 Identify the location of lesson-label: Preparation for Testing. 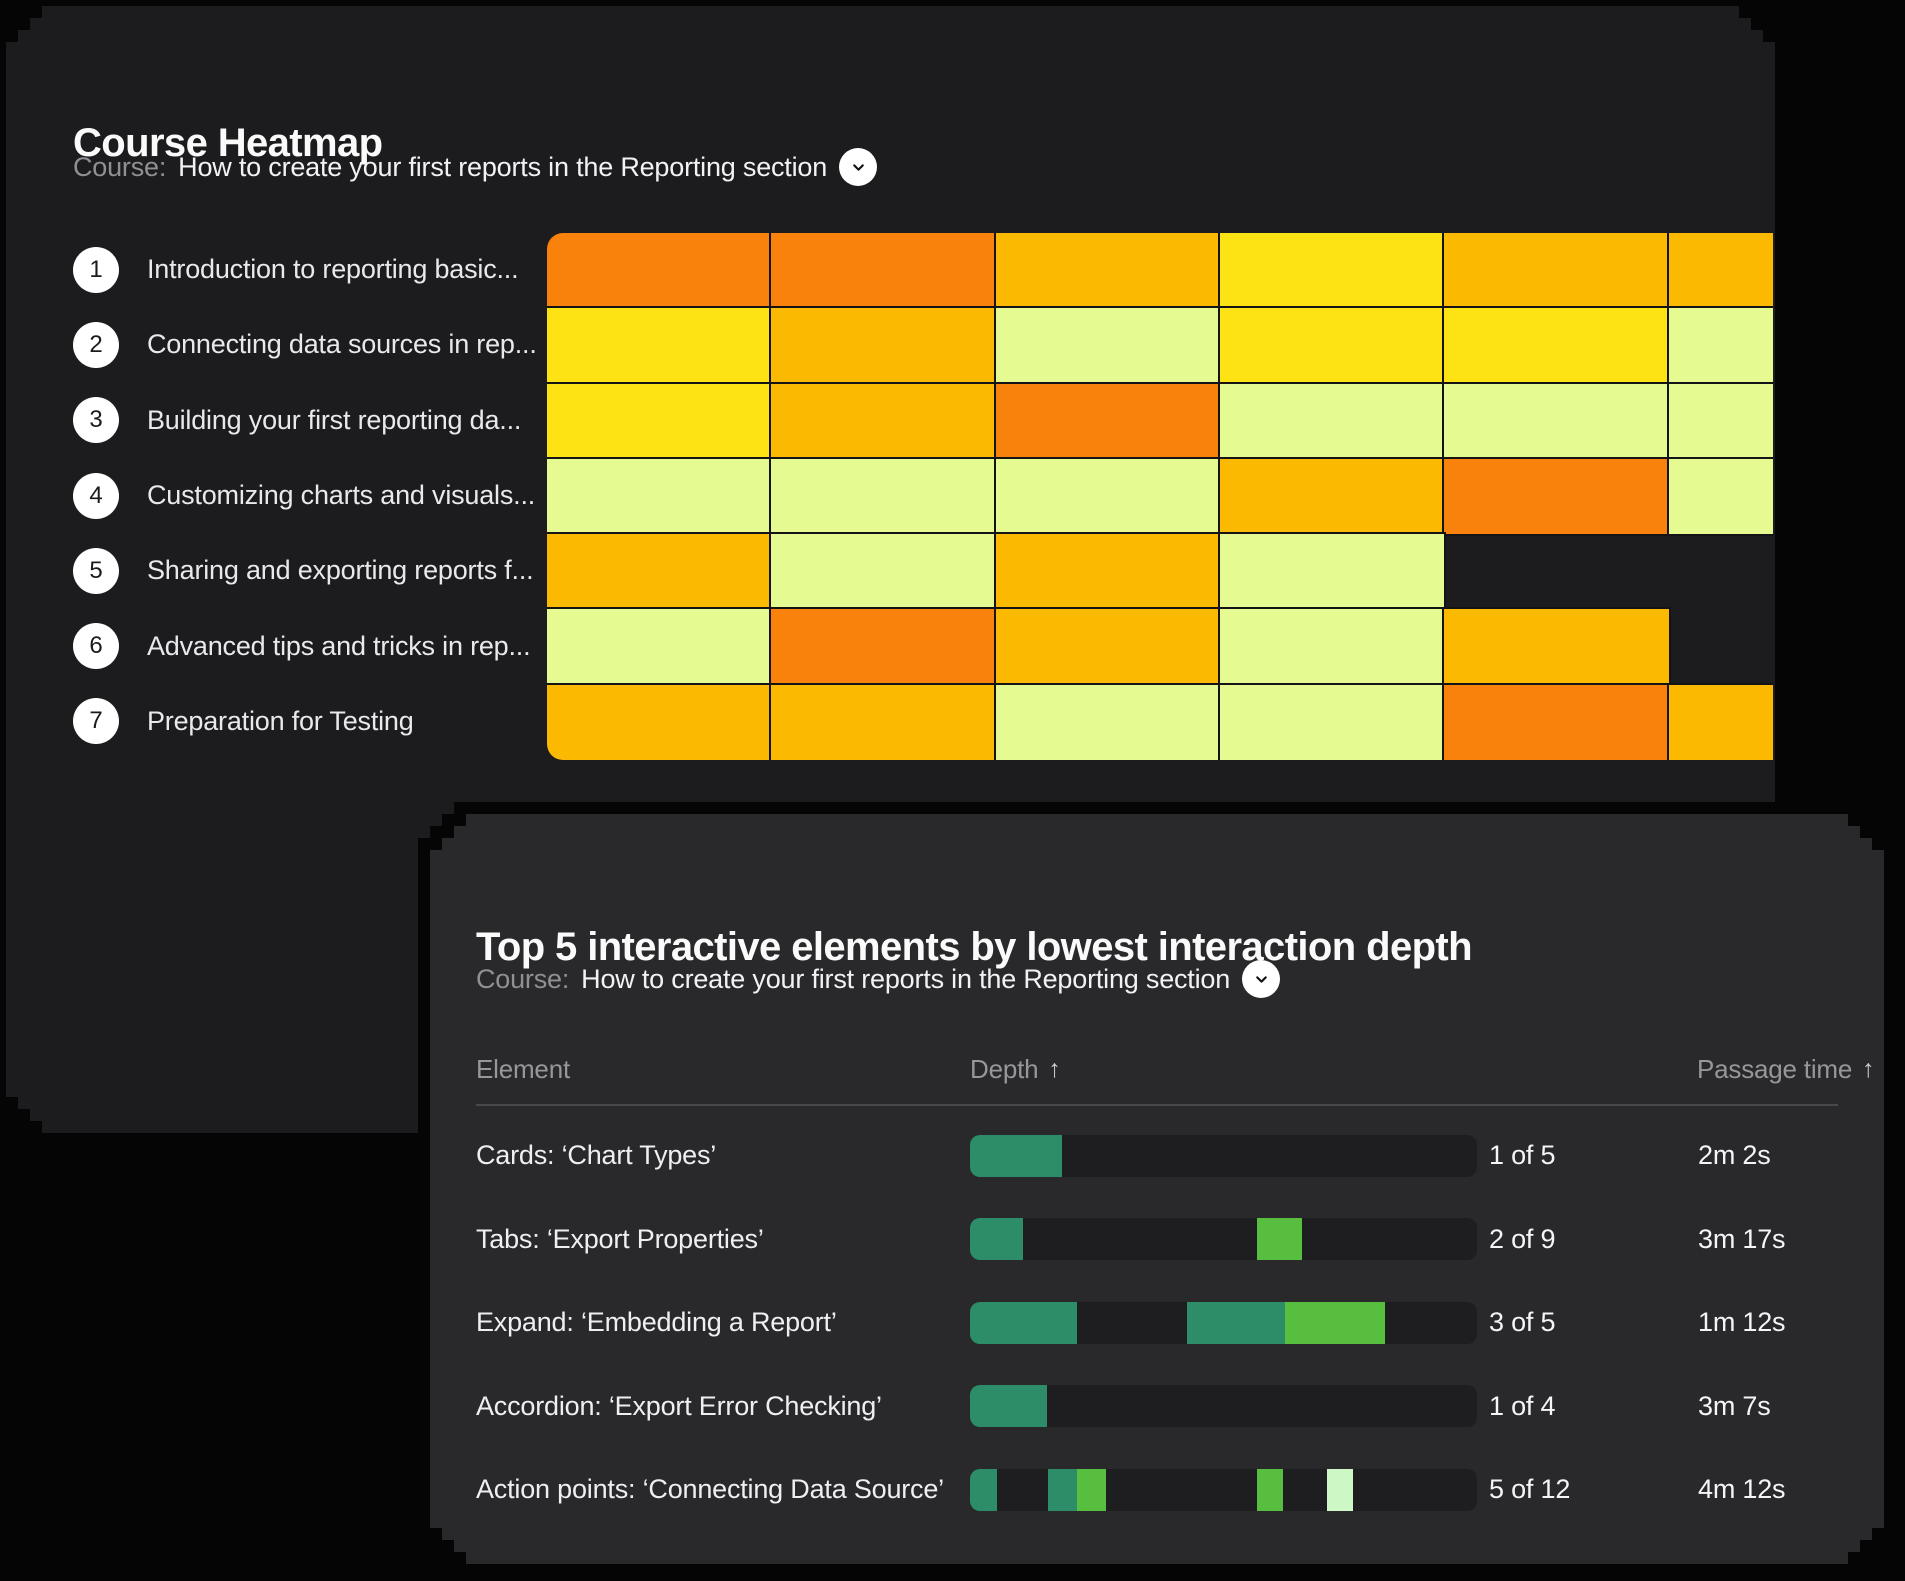
(280, 720).